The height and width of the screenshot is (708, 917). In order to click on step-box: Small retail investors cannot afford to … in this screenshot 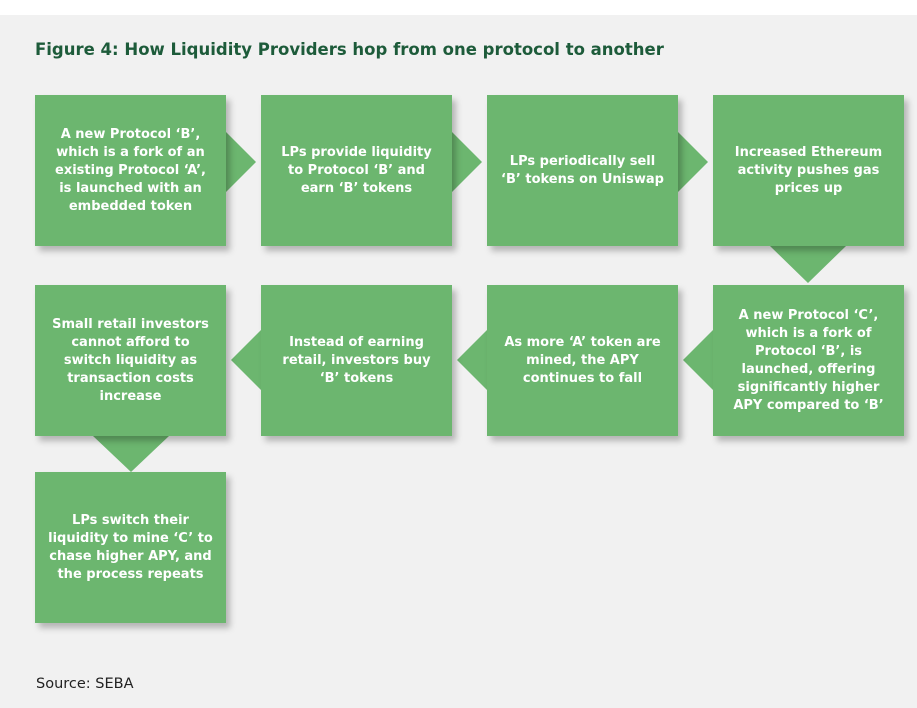, I will do `click(130, 360)`.